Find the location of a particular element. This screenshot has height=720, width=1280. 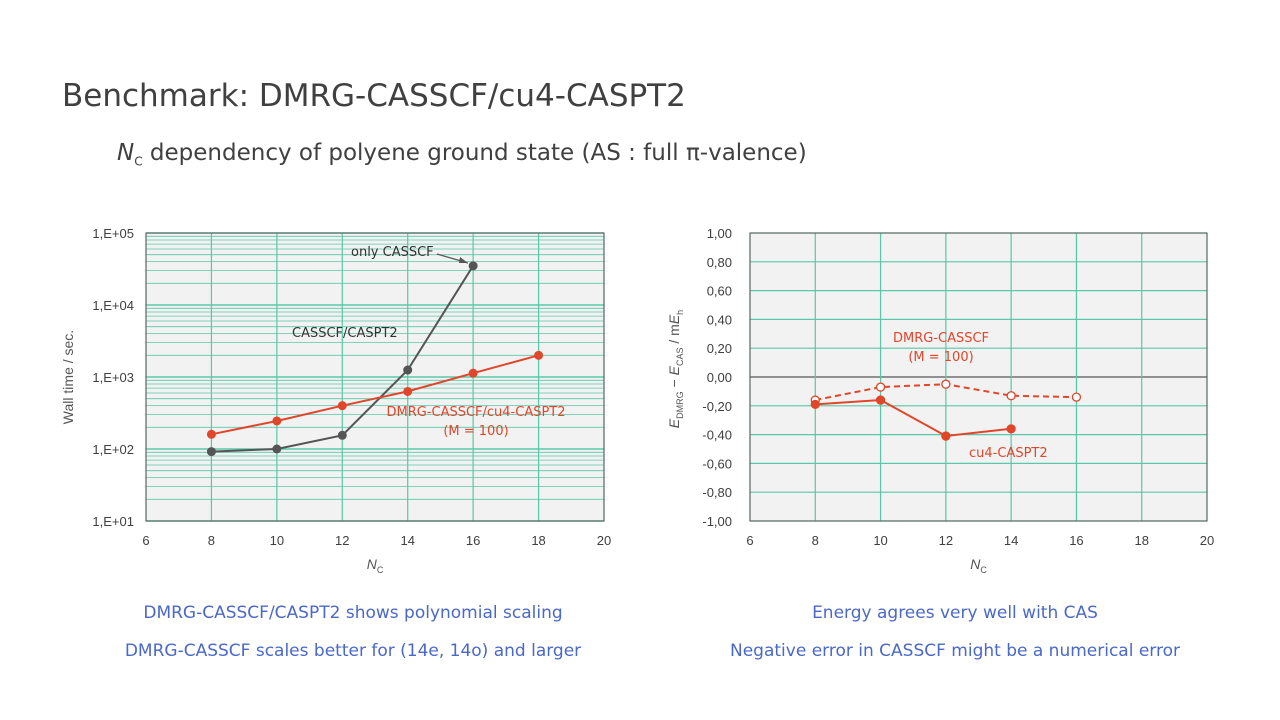

right-x-tick-label: 12 is located at coordinates (946, 540).